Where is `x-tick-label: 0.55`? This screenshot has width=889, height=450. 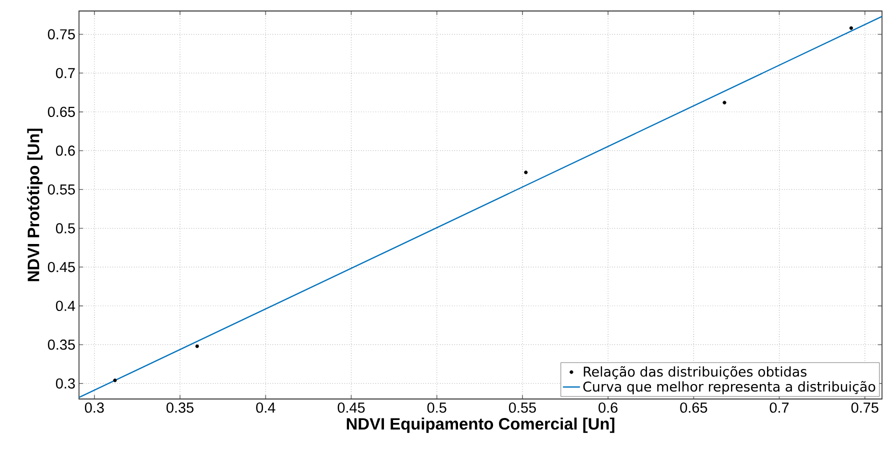
x-tick-label: 0.55 is located at coordinates (522, 407).